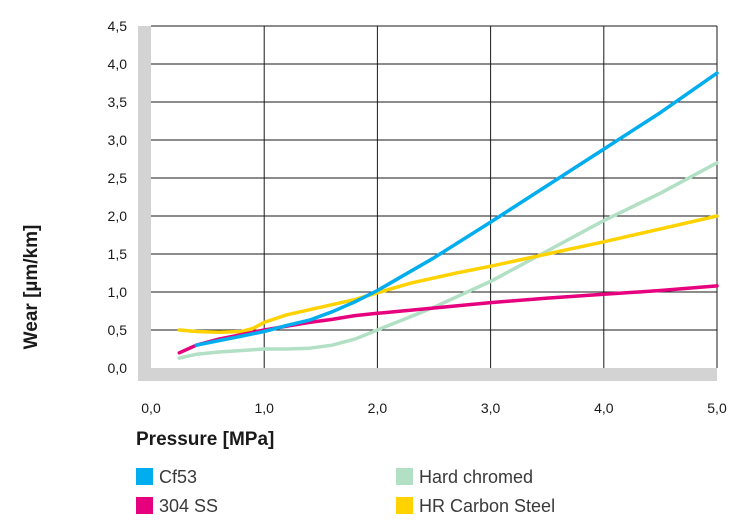 Image resolution: width=731 pixels, height=529 pixels. Describe the element at coordinates (178, 477) in the screenshot. I see `legend-label-0: Cf53` at that location.